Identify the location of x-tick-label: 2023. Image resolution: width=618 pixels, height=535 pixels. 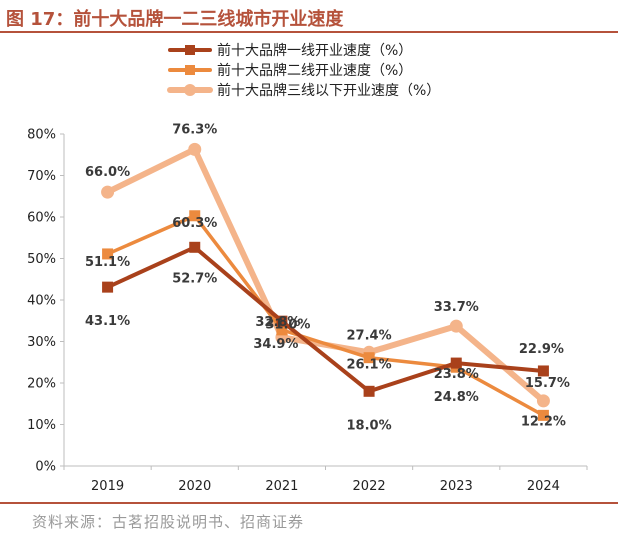
(456, 486).